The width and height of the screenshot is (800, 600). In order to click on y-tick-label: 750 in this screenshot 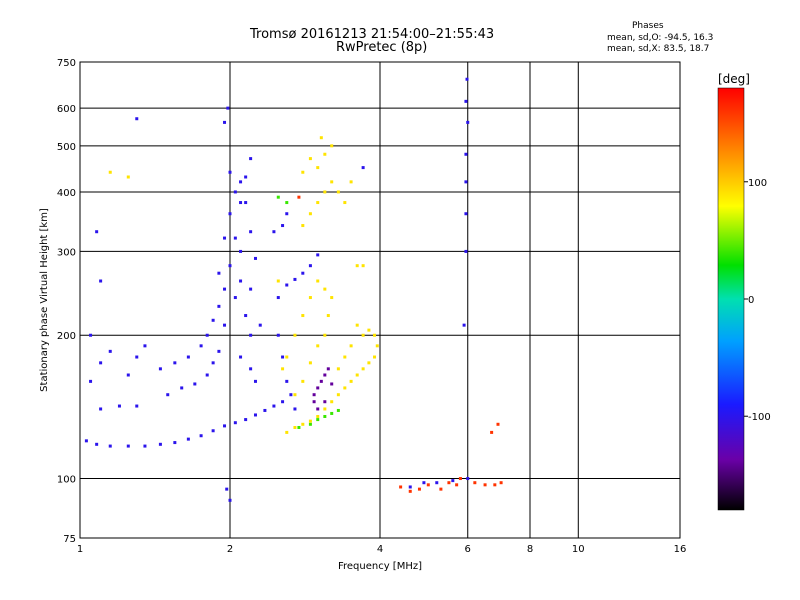, I will do `click(66, 63)`.